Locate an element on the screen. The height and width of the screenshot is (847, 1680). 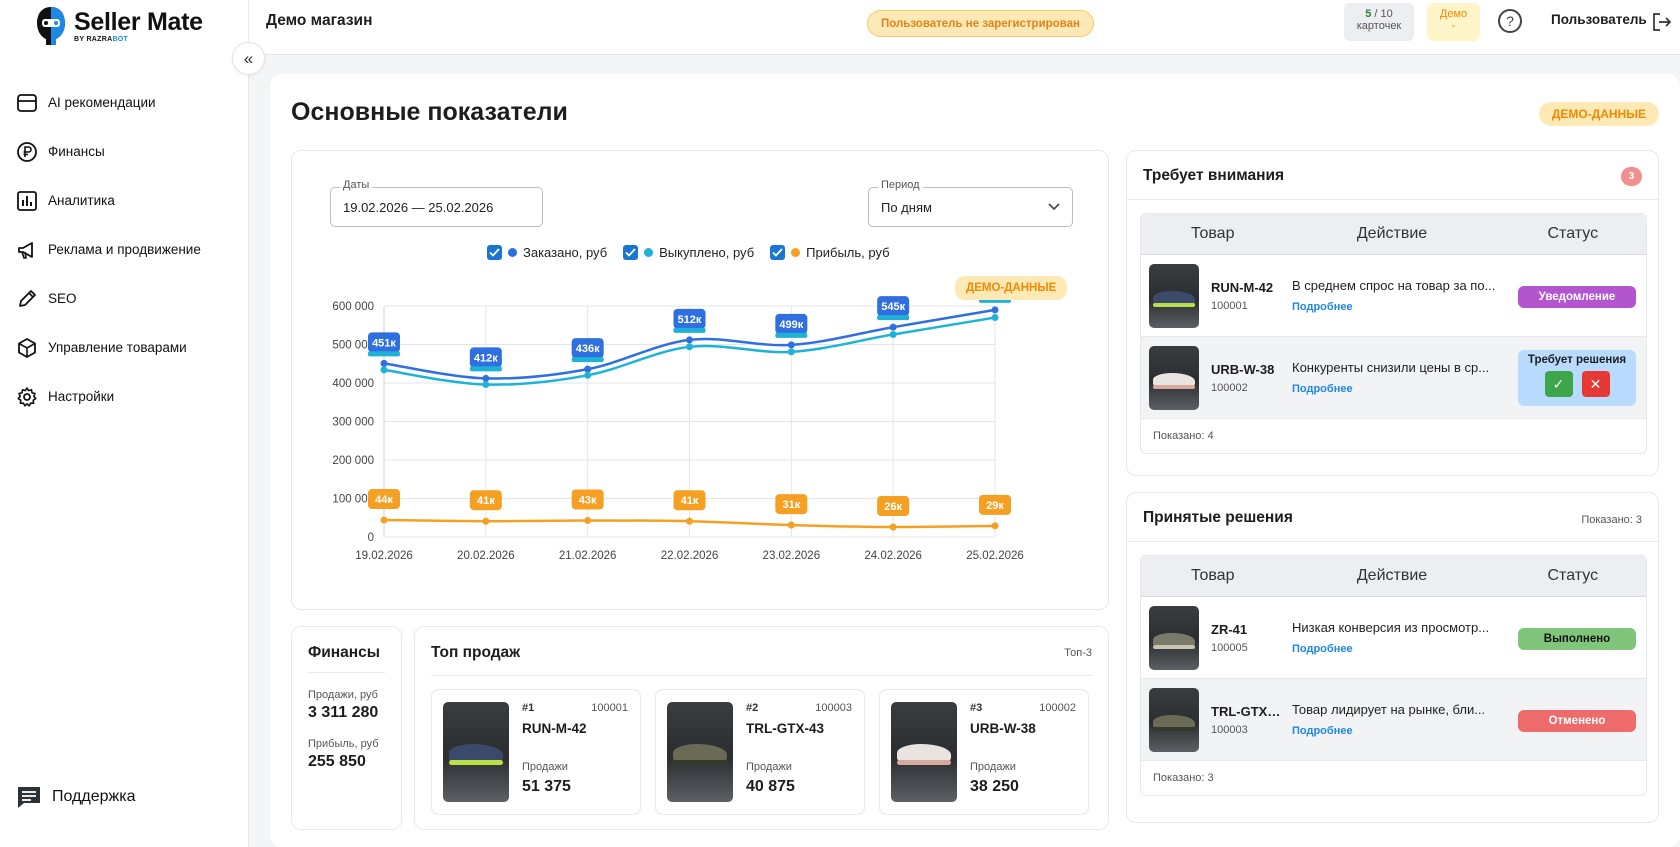
demo-data-chip: ДЕМО-ДАННЫЕ is located at coordinates (1598, 114).